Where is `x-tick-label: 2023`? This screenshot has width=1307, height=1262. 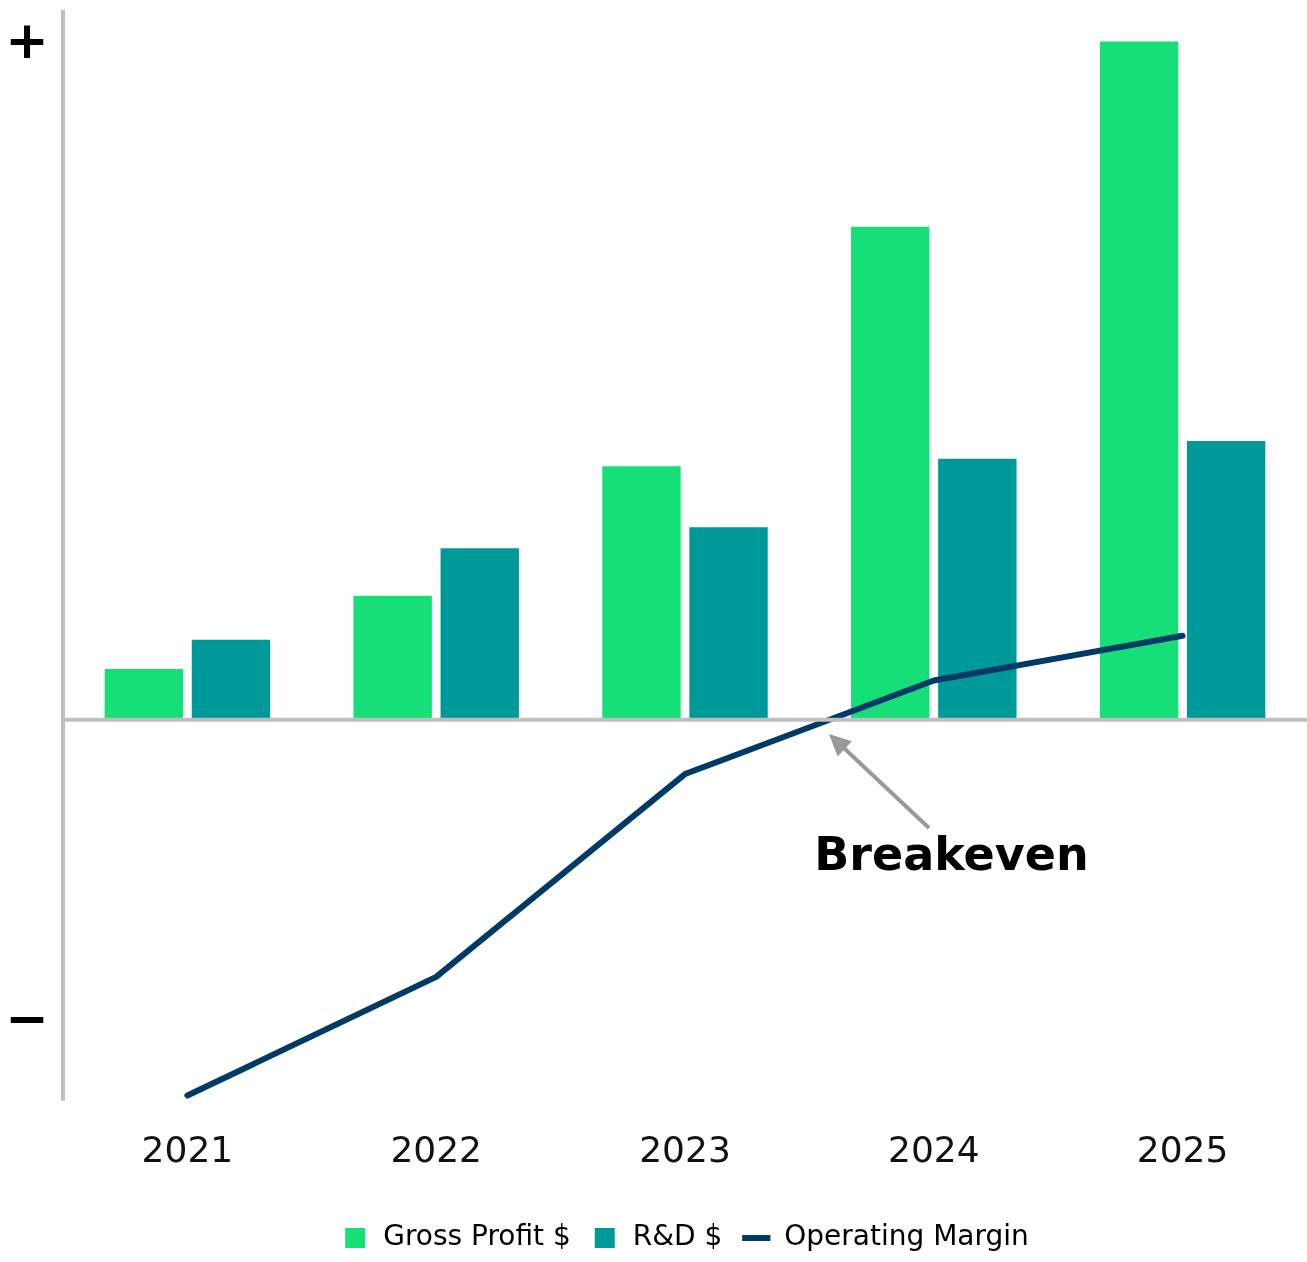
x-tick-label: 2023 is located at coordinates (685, 1149).